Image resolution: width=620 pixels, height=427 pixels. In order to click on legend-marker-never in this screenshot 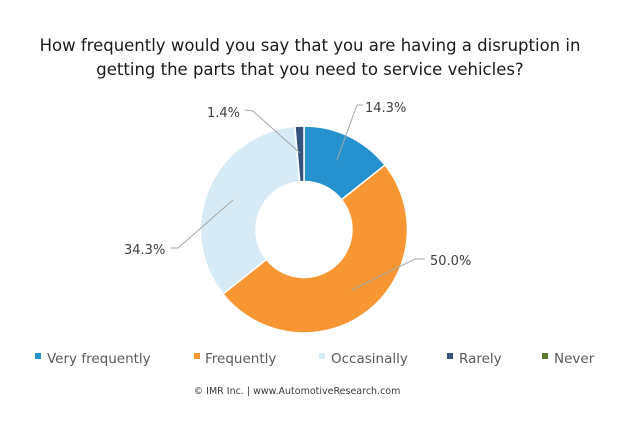, I will do `click(545, 356)`.